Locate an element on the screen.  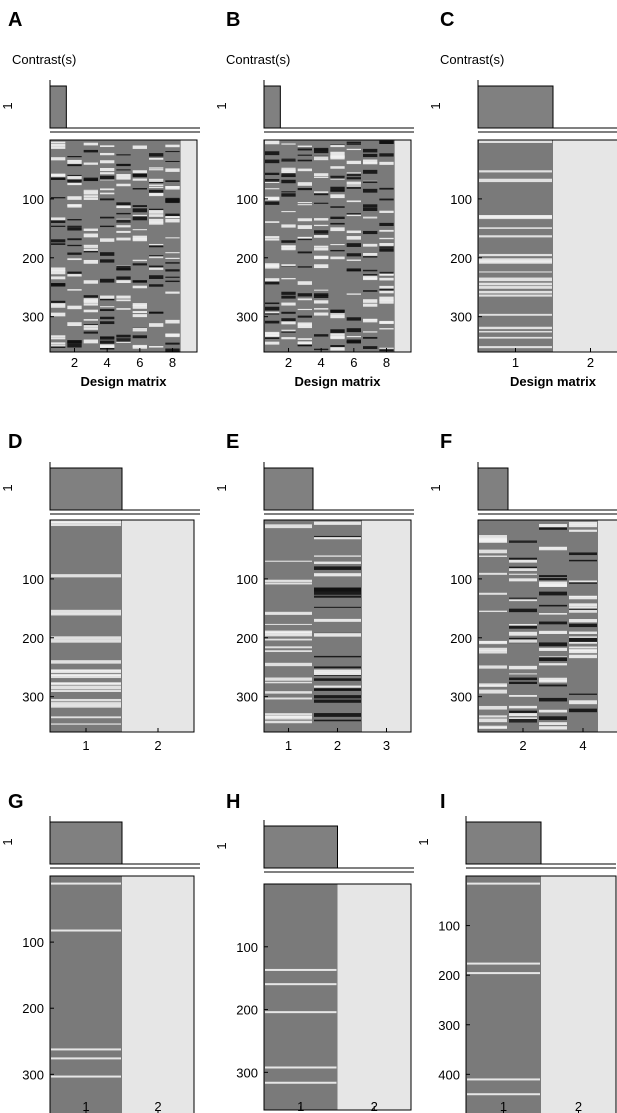
y-tick-label: 400 is located at coordinates (449, 1074).